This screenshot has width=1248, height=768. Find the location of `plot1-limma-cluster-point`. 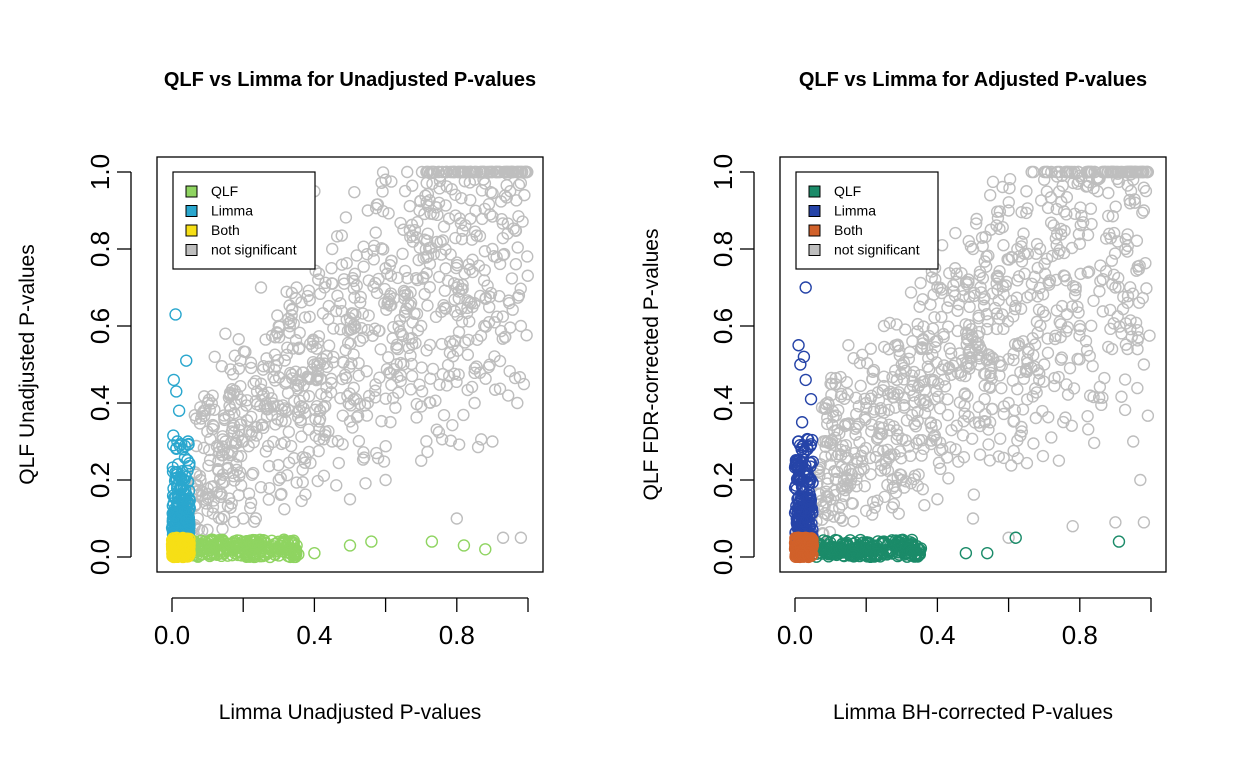

plot1-limma-cluster-point is located at coordinates (188, 502).